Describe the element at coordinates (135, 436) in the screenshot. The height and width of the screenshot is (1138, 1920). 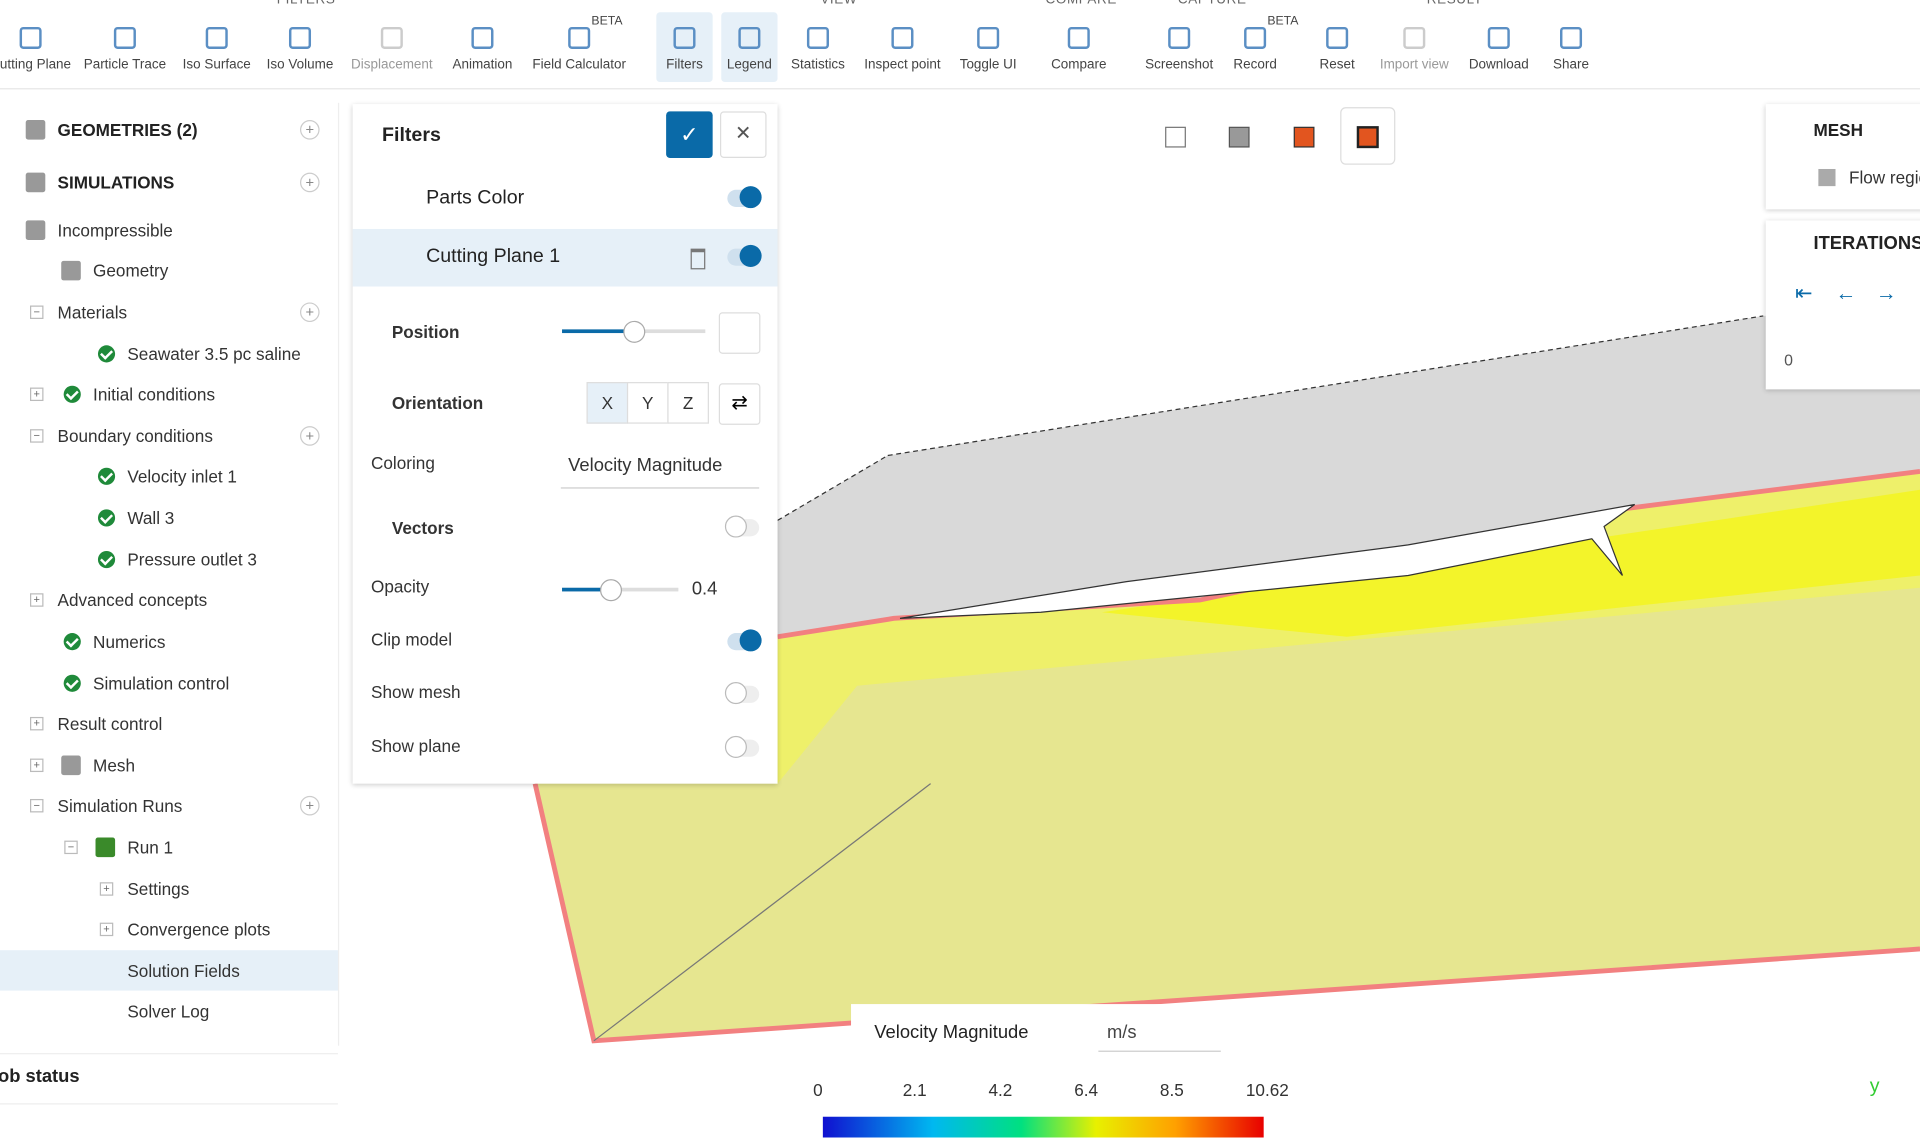
I see `tree-item: Boundary conditions` at that location.